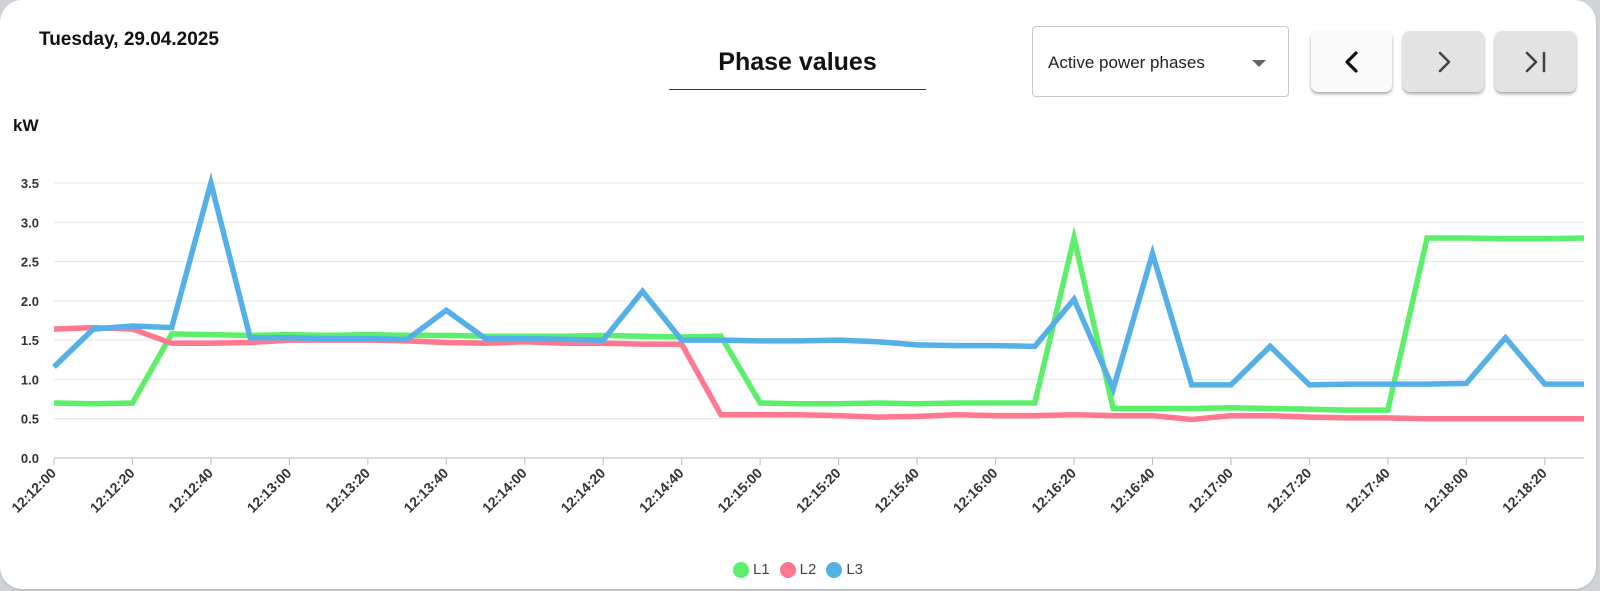 The width and height of the screenshot is (1600, 591). I want to click on measurement-select-value: Active power phases, so click(1126, 62).